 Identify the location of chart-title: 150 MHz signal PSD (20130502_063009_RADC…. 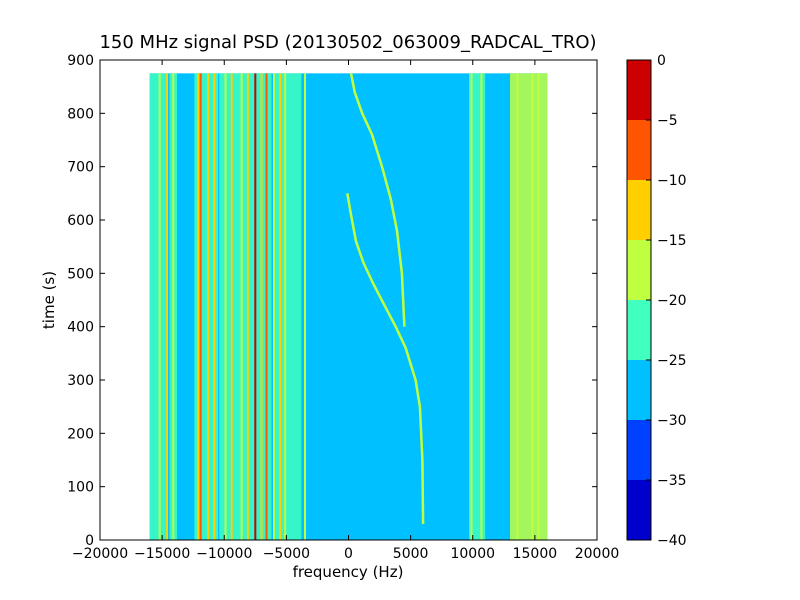
(347, 42).